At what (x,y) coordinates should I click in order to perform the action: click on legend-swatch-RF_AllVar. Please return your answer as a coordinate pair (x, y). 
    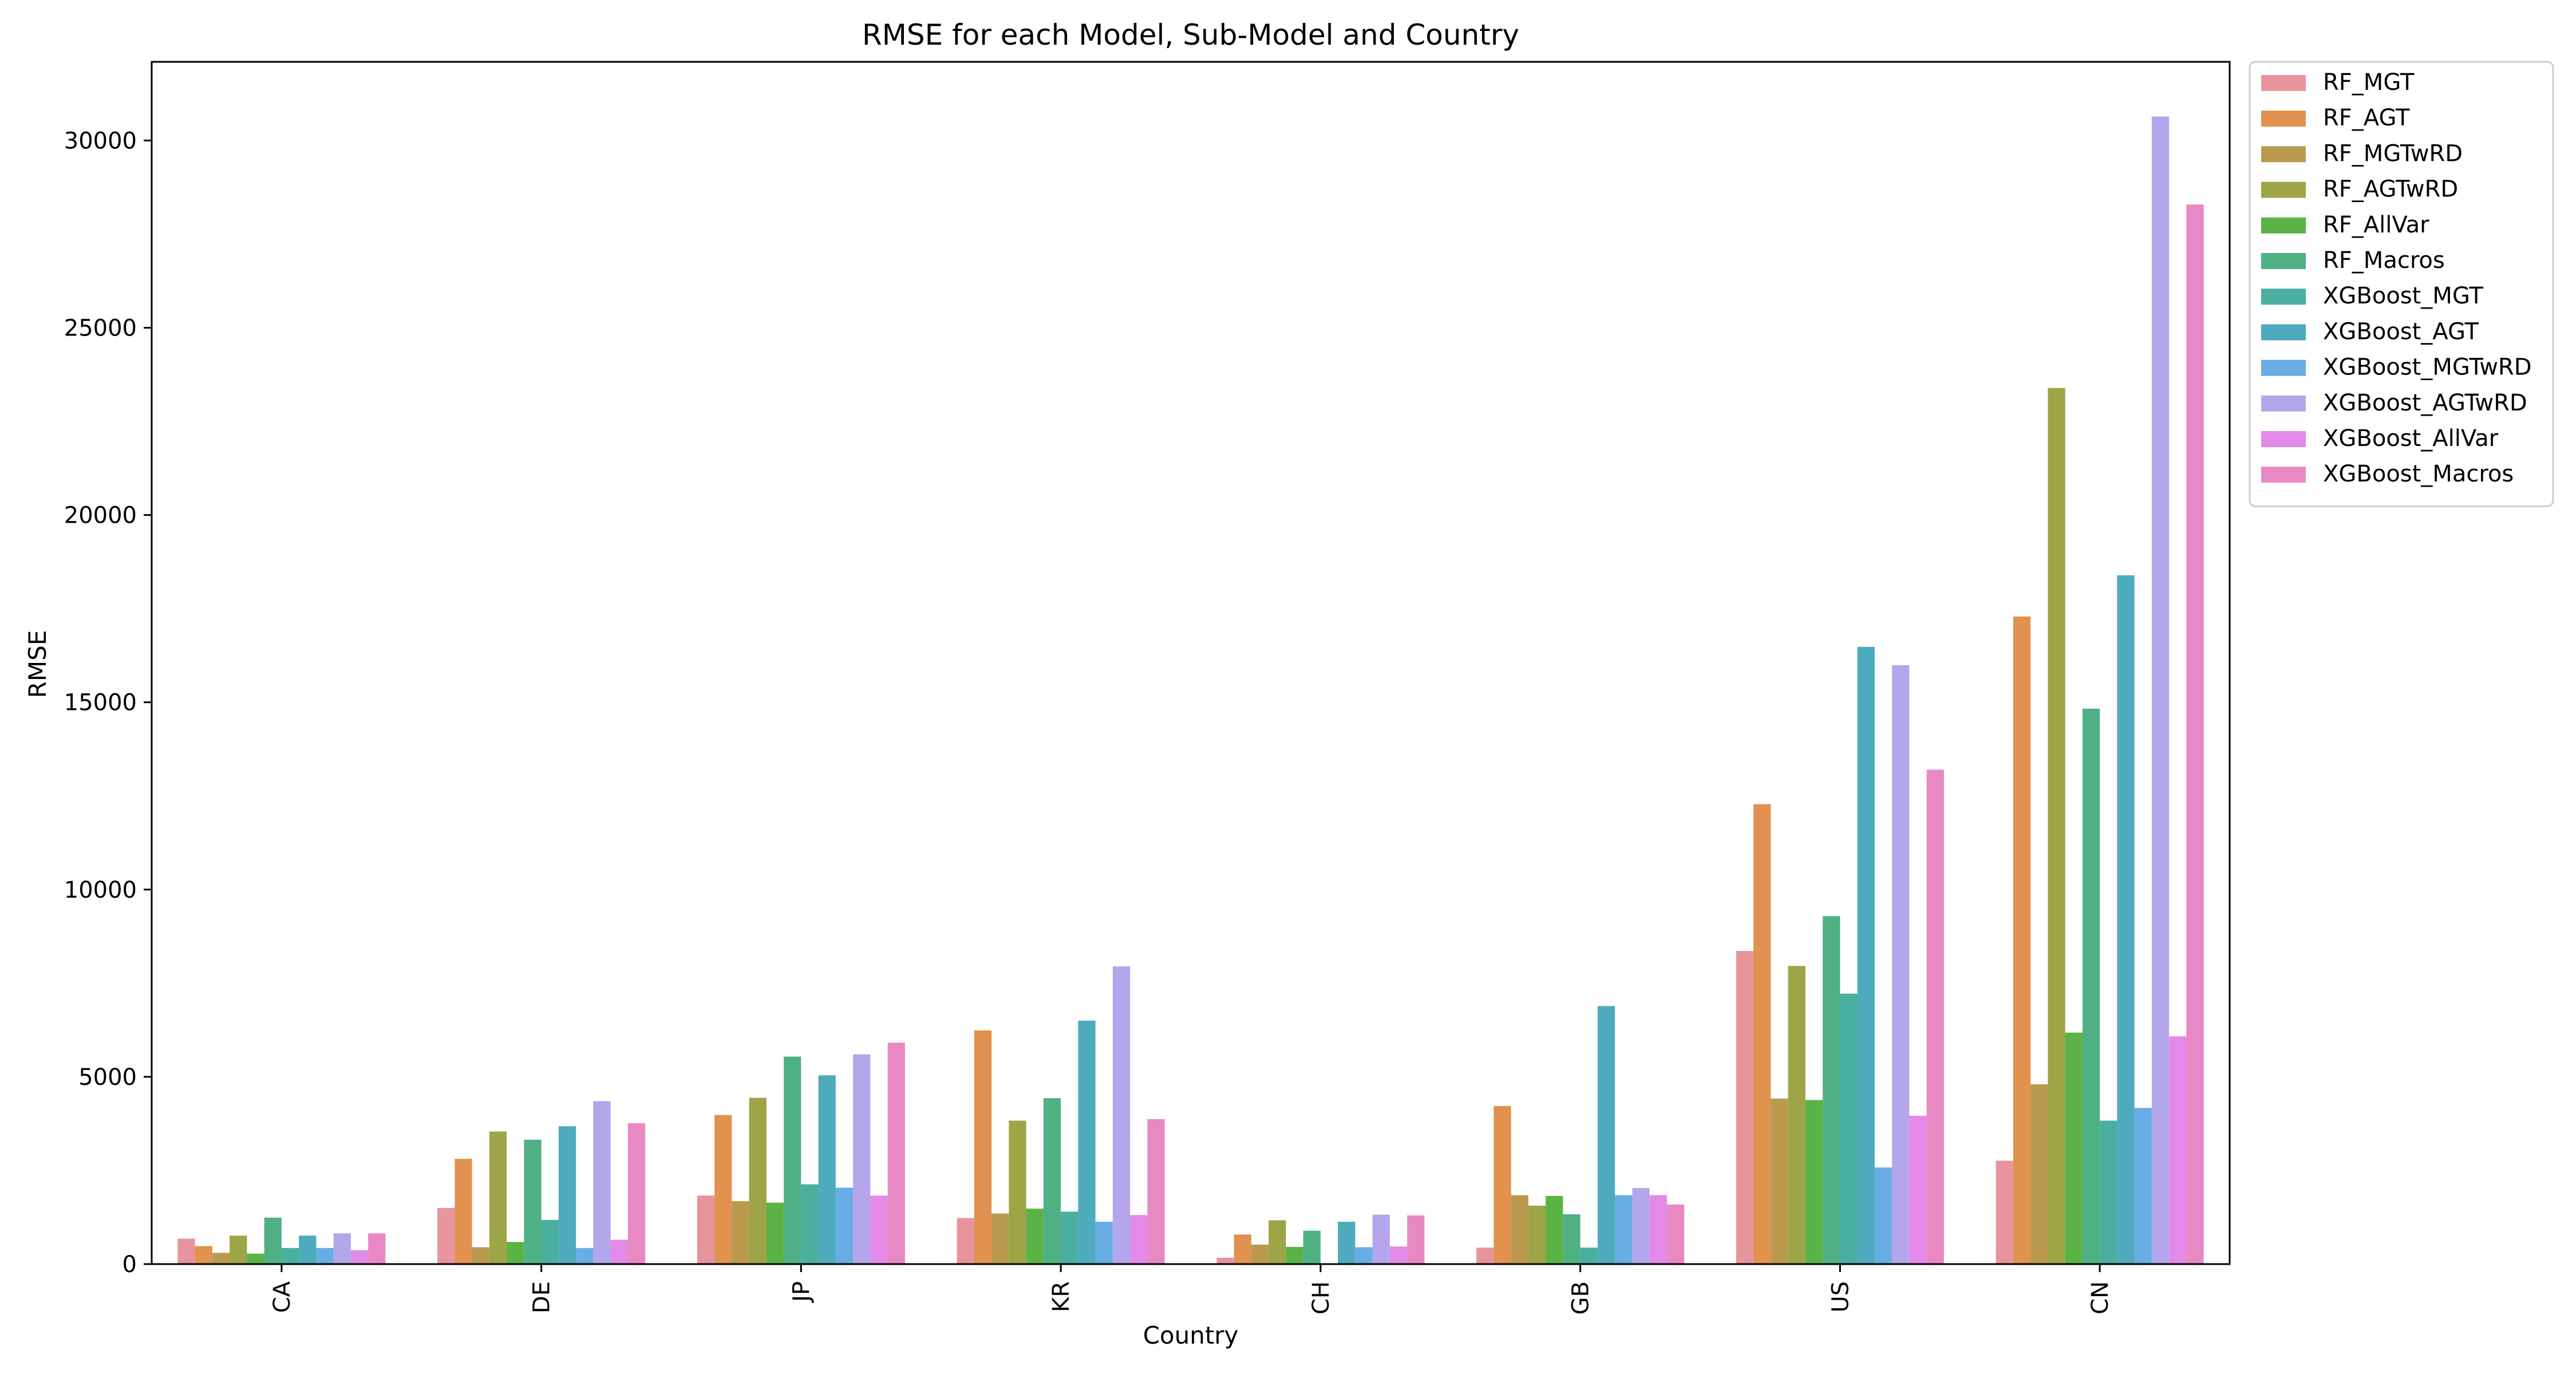
    Looking at the image, I should click on (2283, 226).